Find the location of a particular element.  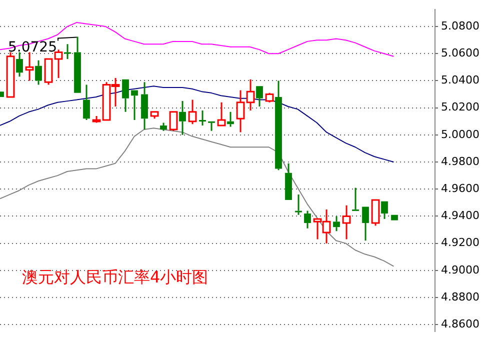

y-tick-label: 4.9600 is located at coordinates (460, 188).